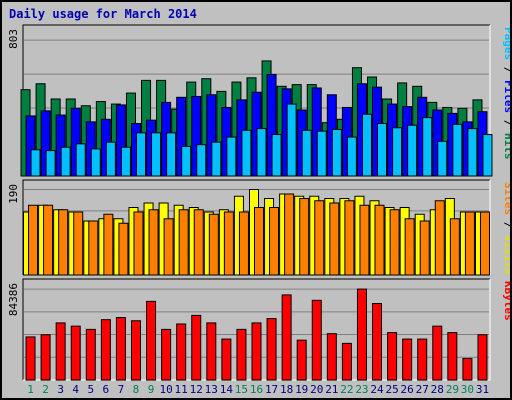 This screenshot has width=512, height=400. What do you see at coordinates (286, 389) in the screenshot?
I see `x-tick-day-18: 18` at bounding box center [286, 389].